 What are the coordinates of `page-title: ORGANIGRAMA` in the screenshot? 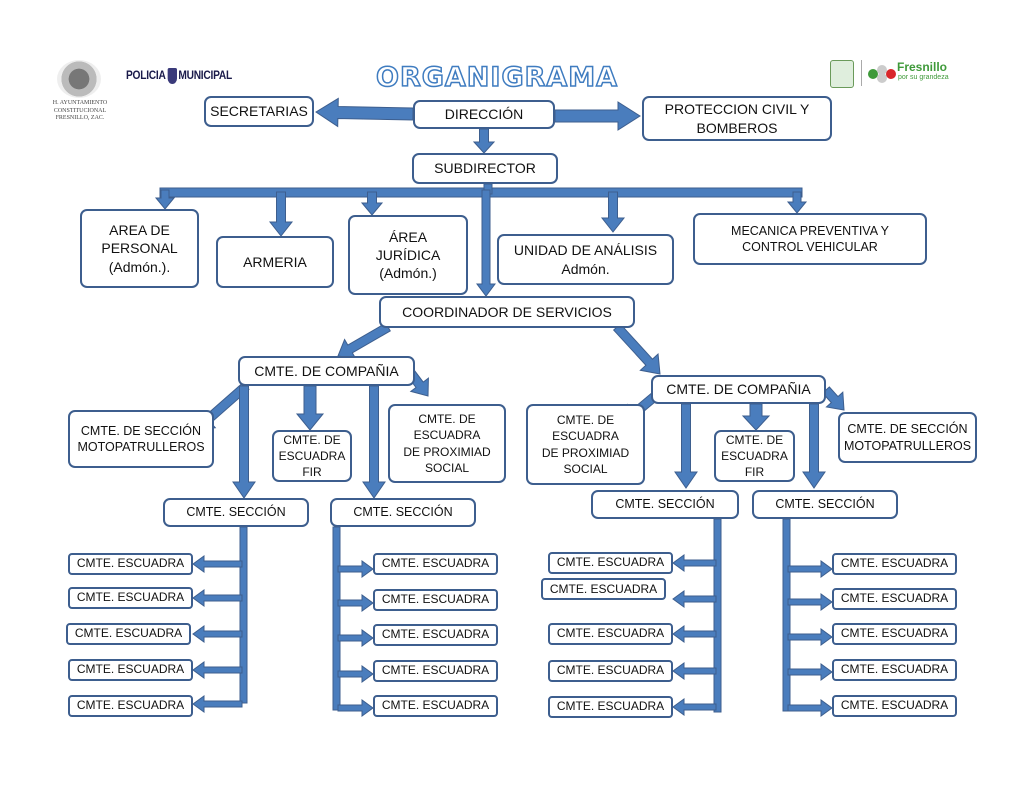 It's located at (497, 77).